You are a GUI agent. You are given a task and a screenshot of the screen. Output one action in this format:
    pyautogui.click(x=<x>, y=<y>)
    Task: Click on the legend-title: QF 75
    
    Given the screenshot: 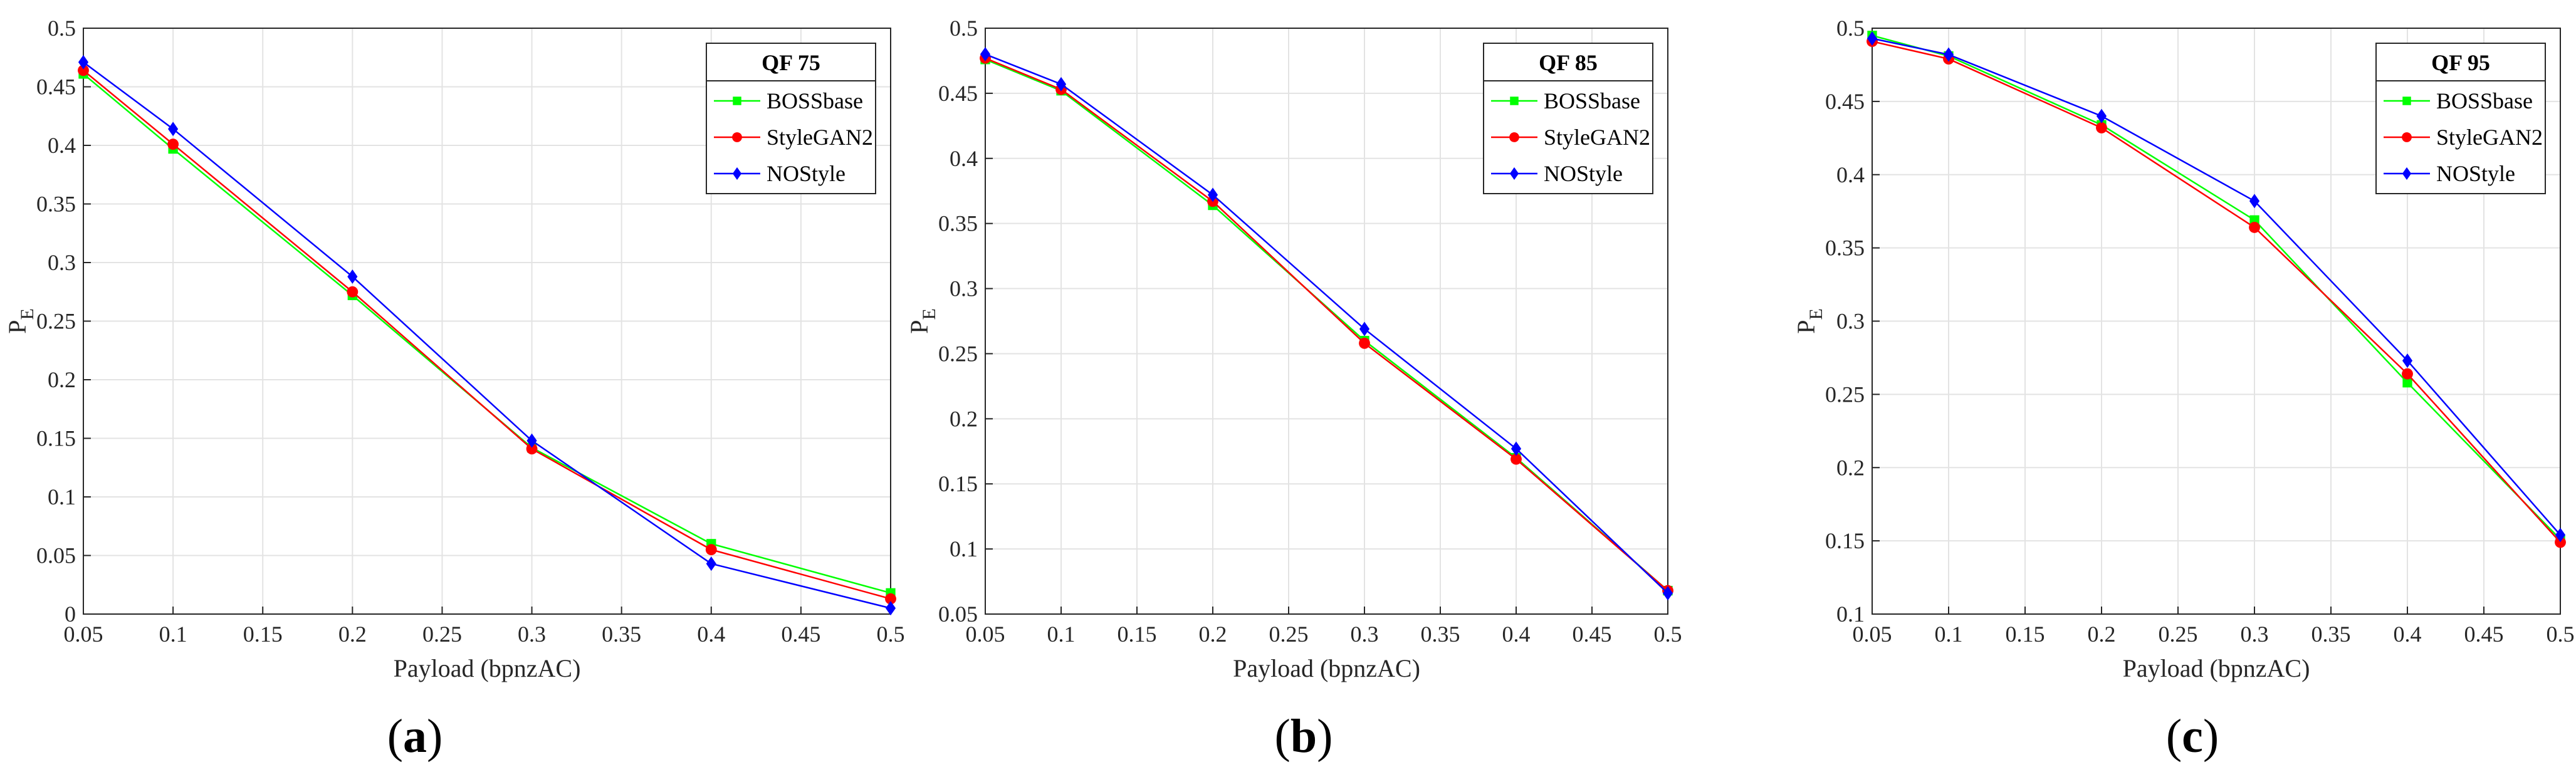 What is the action you would take?
    pyautogui.click(x=791, y=62)
    